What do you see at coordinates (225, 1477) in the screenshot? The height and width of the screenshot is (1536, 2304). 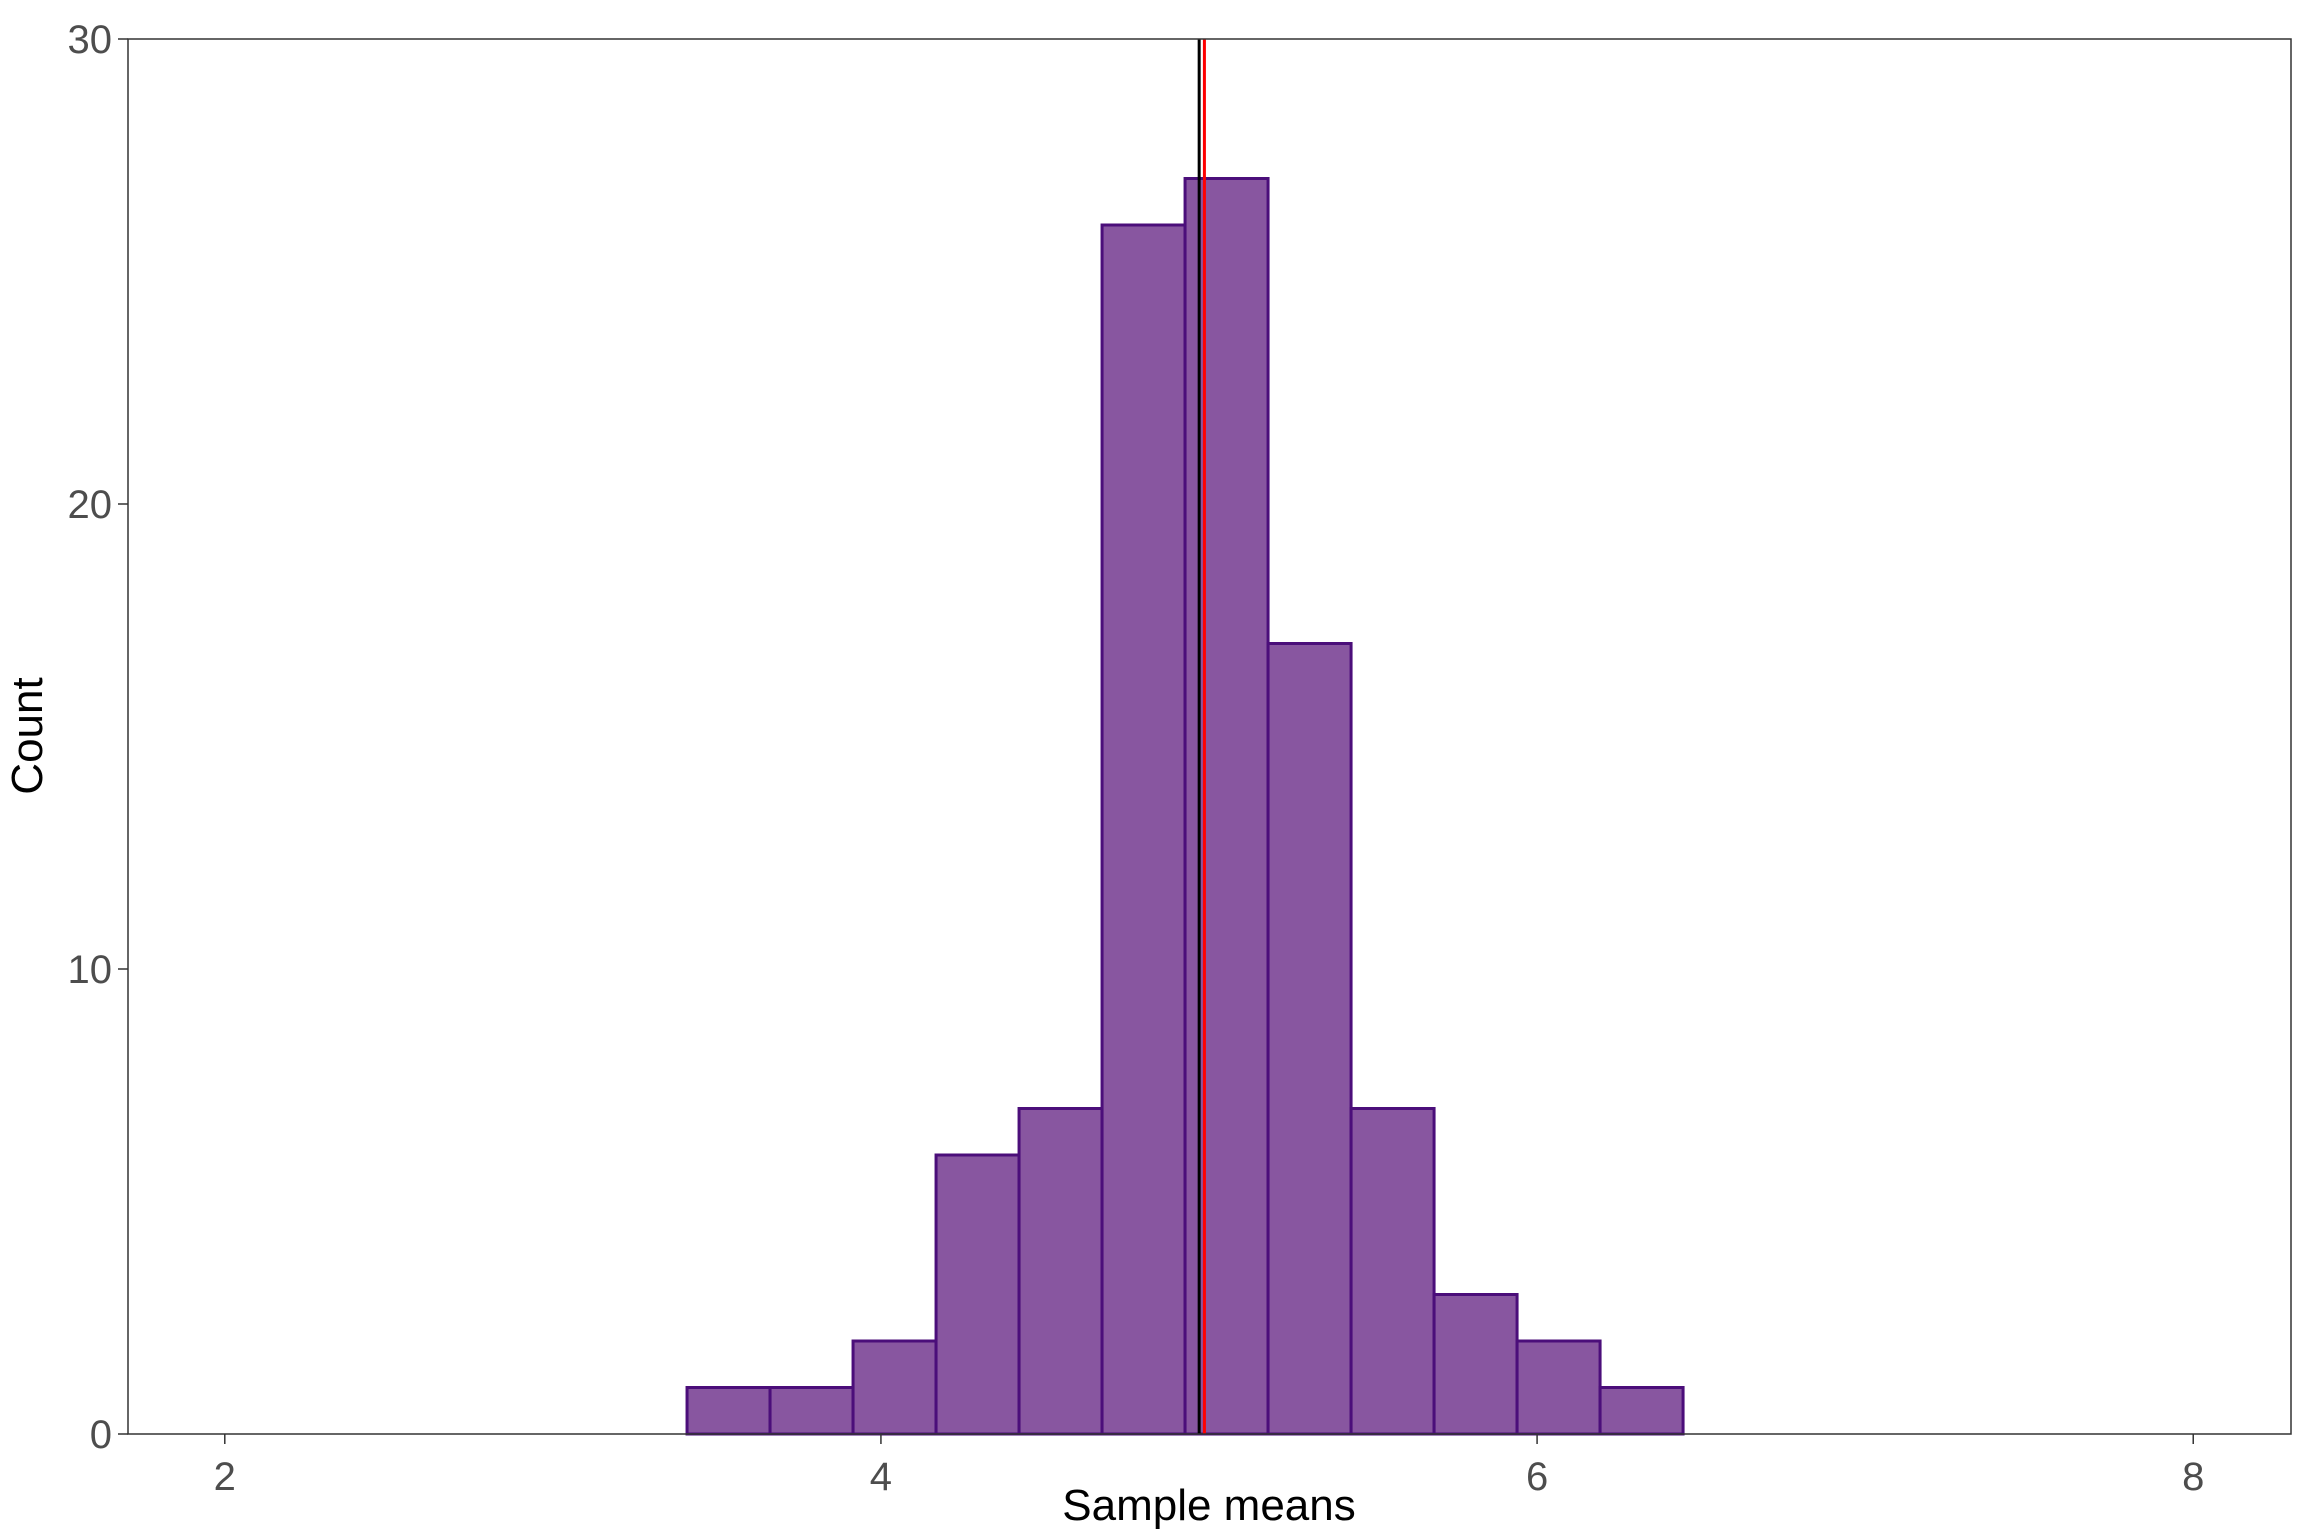 I see `x-tick-label: 2` at bounding box center [225, 1477].